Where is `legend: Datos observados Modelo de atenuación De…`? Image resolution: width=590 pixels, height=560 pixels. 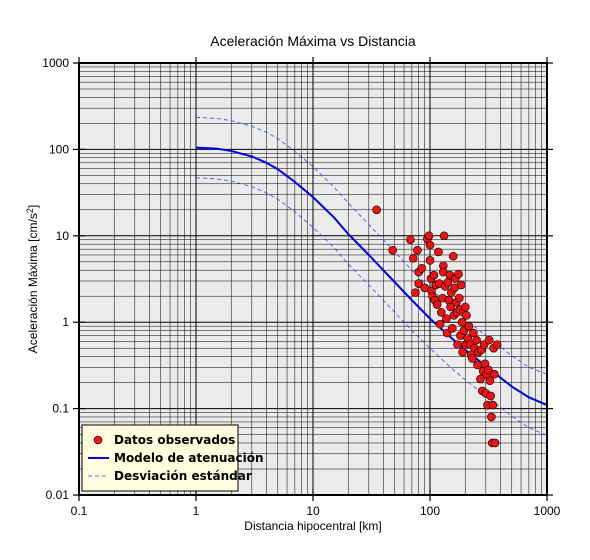
legend: Datos observados Modelo de atenuación De… is located at coordinates (172, 458).